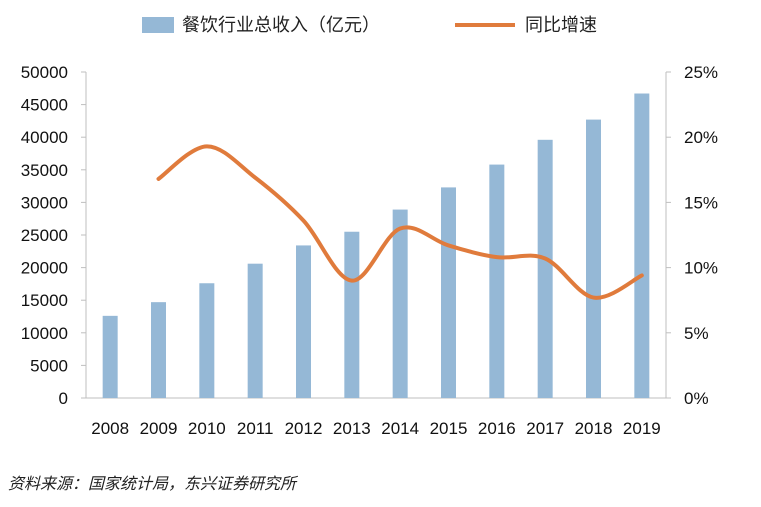  Describe the element at coordinates (701, 137) in the screenshot. I see `right-tick-label: 20%` at that location.